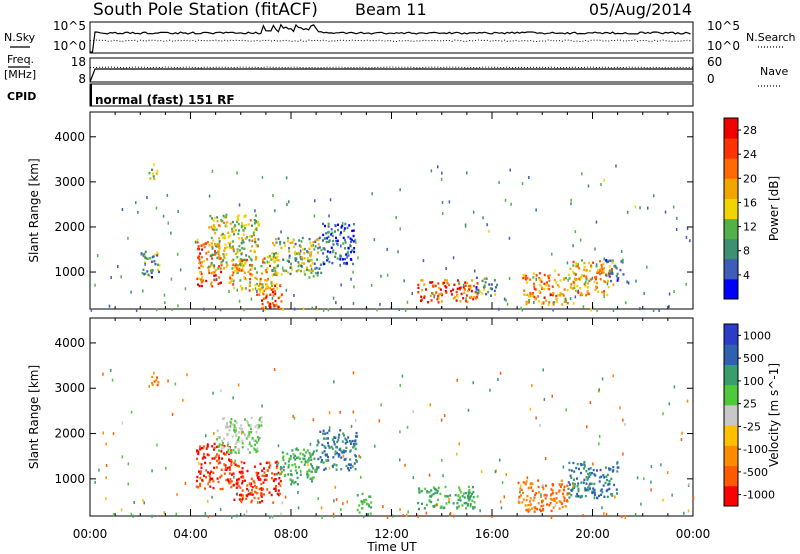  I want to click on y-axis-label: Slant Range [km], so click(34, 417).